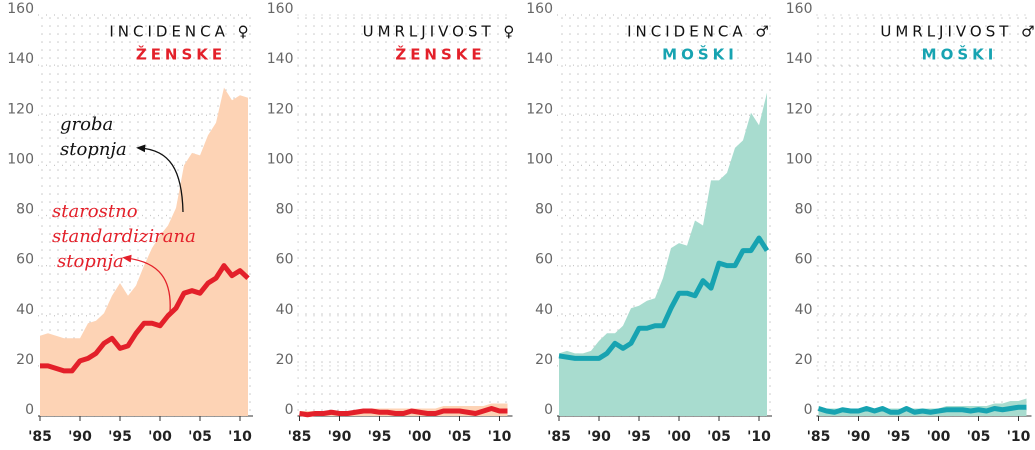 This screenshot has width=1035, height=450. What do you see at coordinates (124, 236) in the screenshot?
I see `annotation: standardizirana` at bounding box center [124, 236].